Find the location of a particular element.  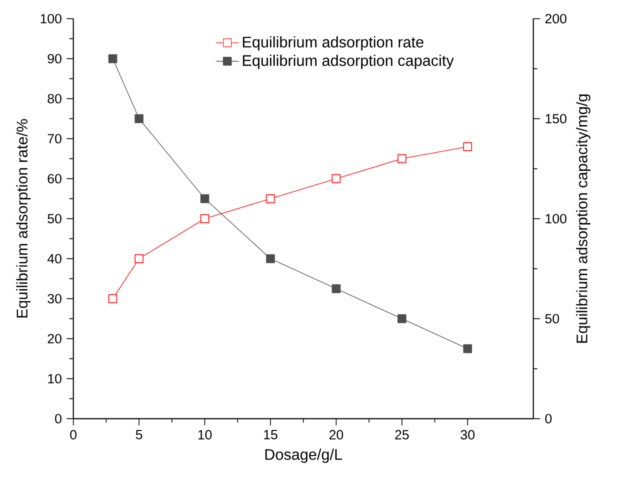

y-tick-label: 40 is located at coordinates (54, 259).